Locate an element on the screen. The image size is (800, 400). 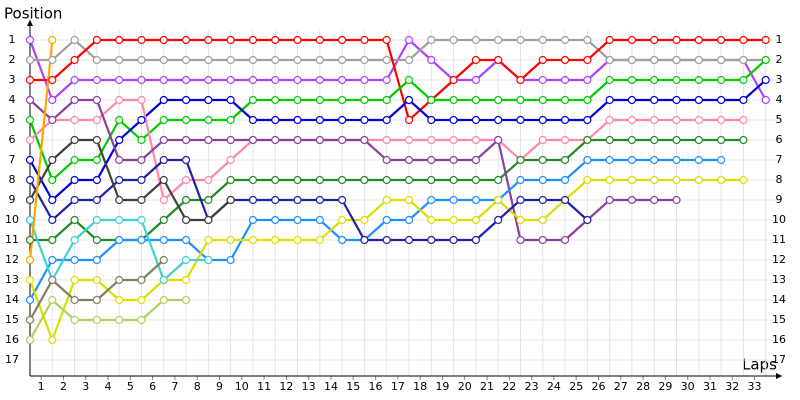
y-tick-label: 13 is located at coordinates (12, 279).